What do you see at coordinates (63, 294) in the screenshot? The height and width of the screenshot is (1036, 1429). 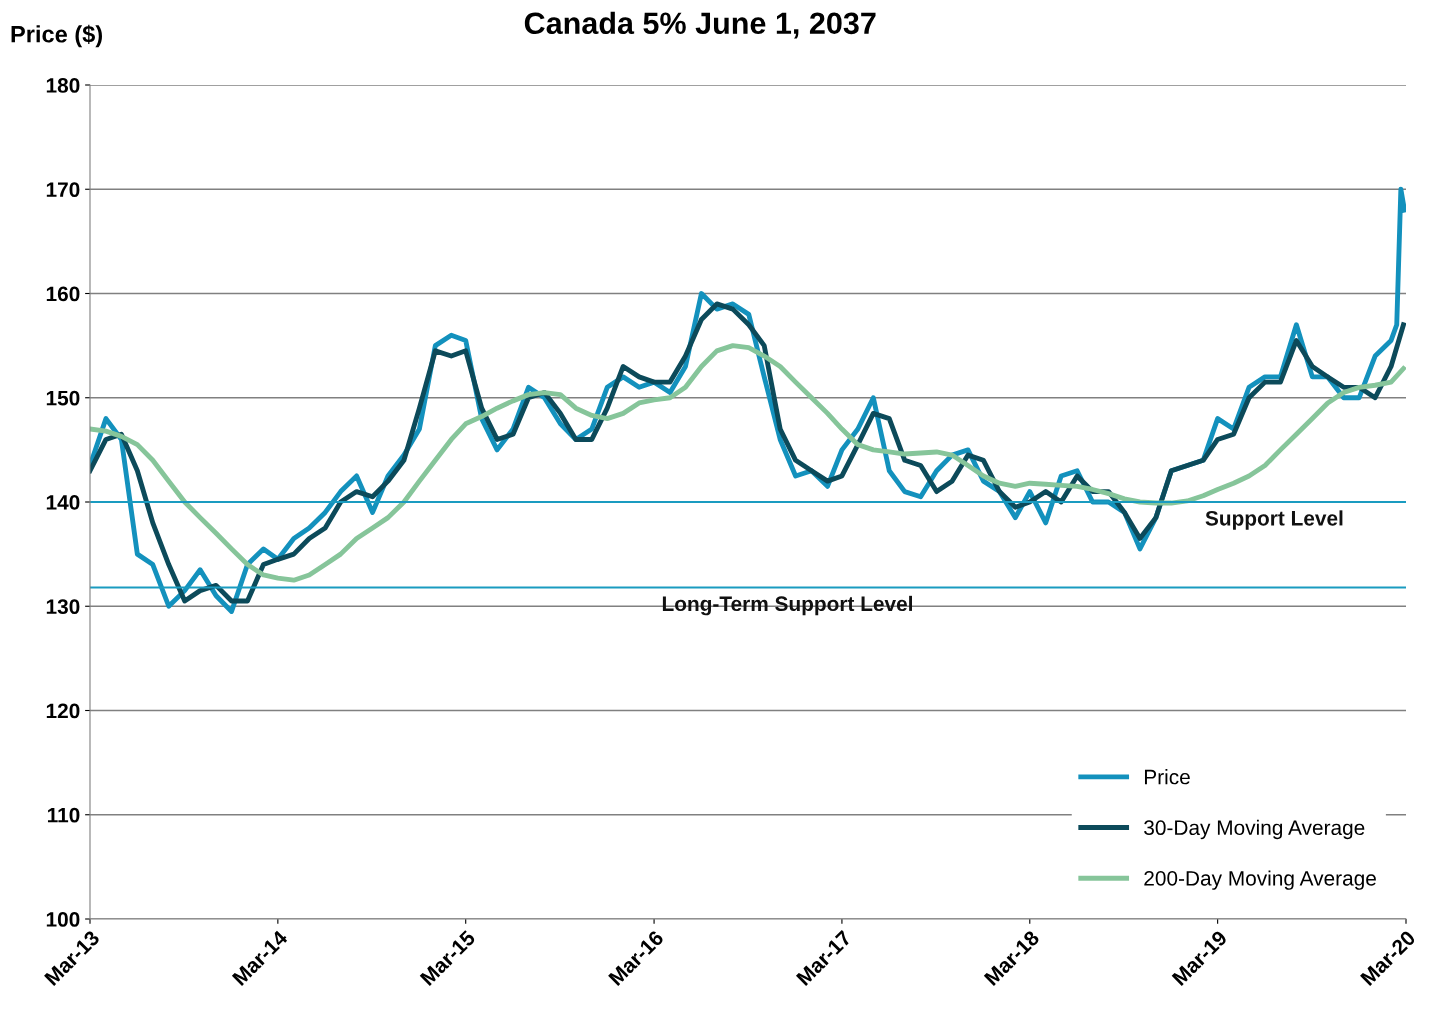 I see `y-tick-label: 160` at bounding box center [63, 294].